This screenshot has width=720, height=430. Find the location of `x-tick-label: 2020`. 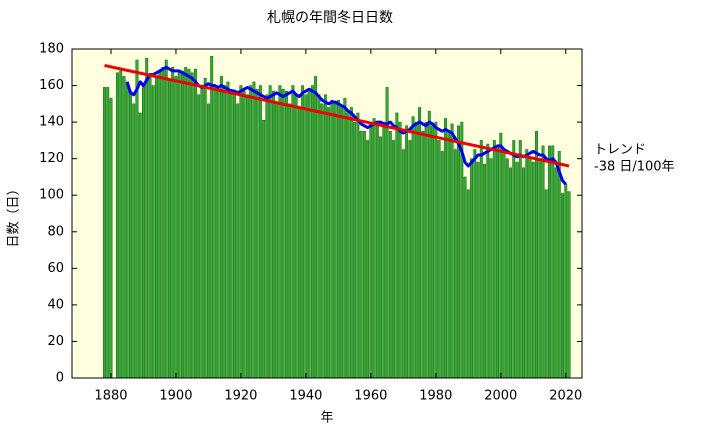

x-tick-label: 2020 is located at coordinates (565, 396).